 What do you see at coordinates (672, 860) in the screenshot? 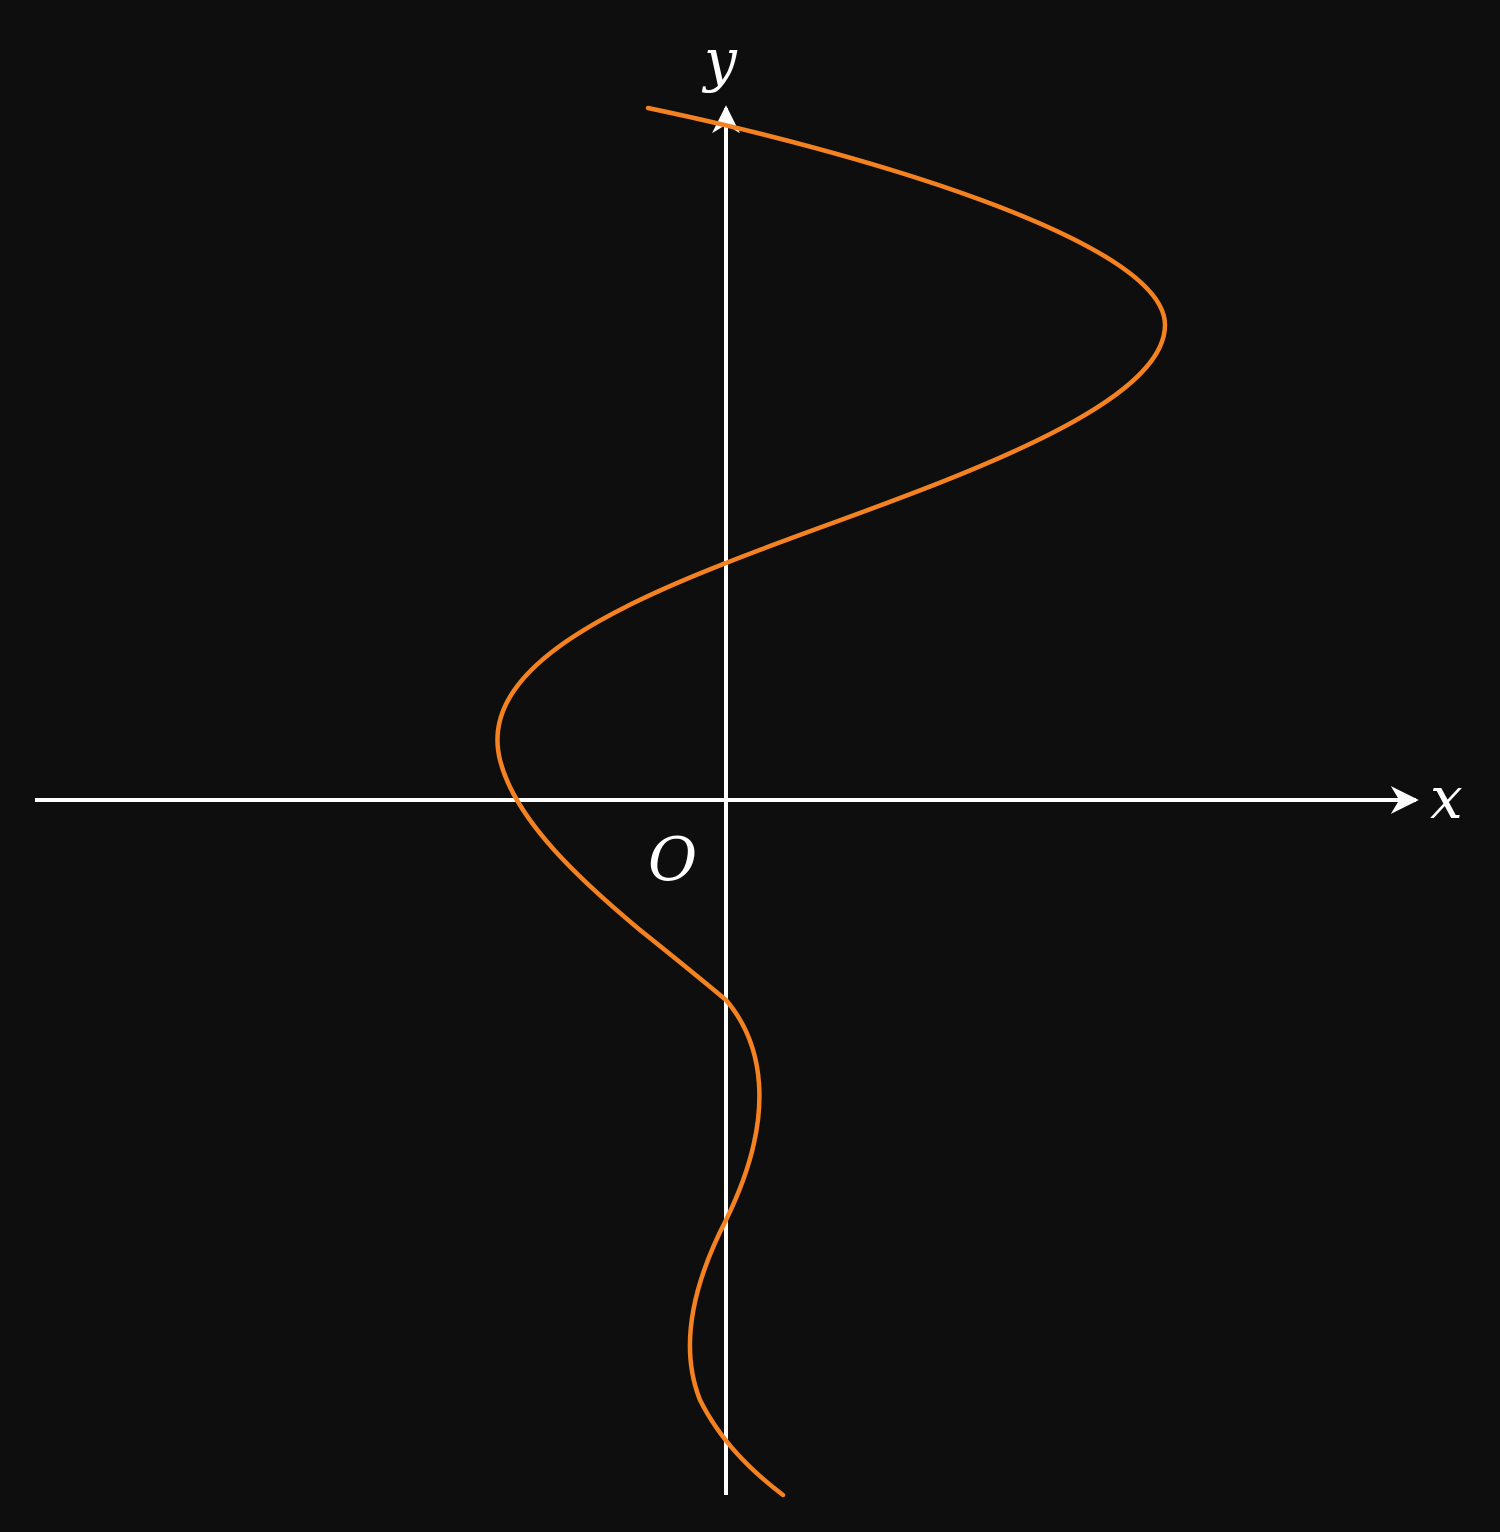
I see `origin-label: O` at bounding box center [672, 860].